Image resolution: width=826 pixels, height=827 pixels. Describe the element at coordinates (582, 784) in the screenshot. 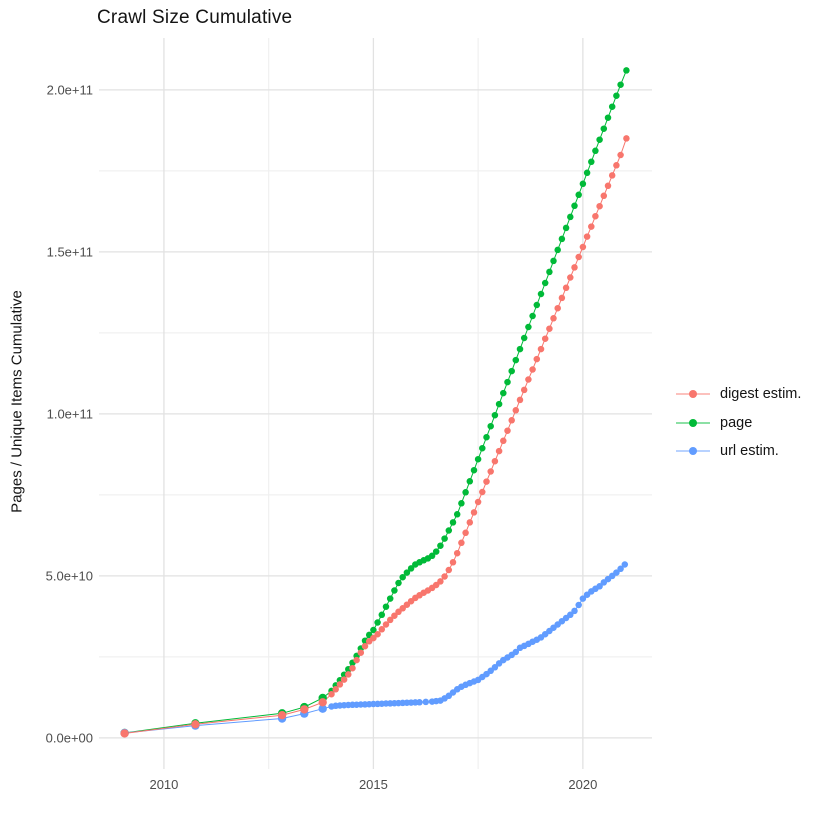

I see `x-tick-label: 2020` at that location.